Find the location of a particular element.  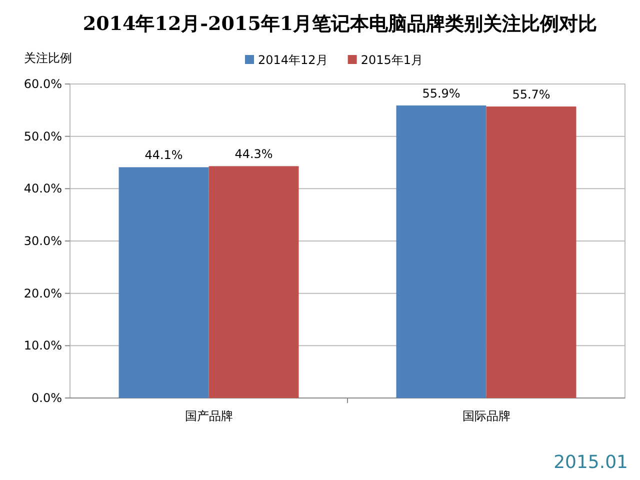

legend-label: 2014年12月 is located at coordinates (293, 60).